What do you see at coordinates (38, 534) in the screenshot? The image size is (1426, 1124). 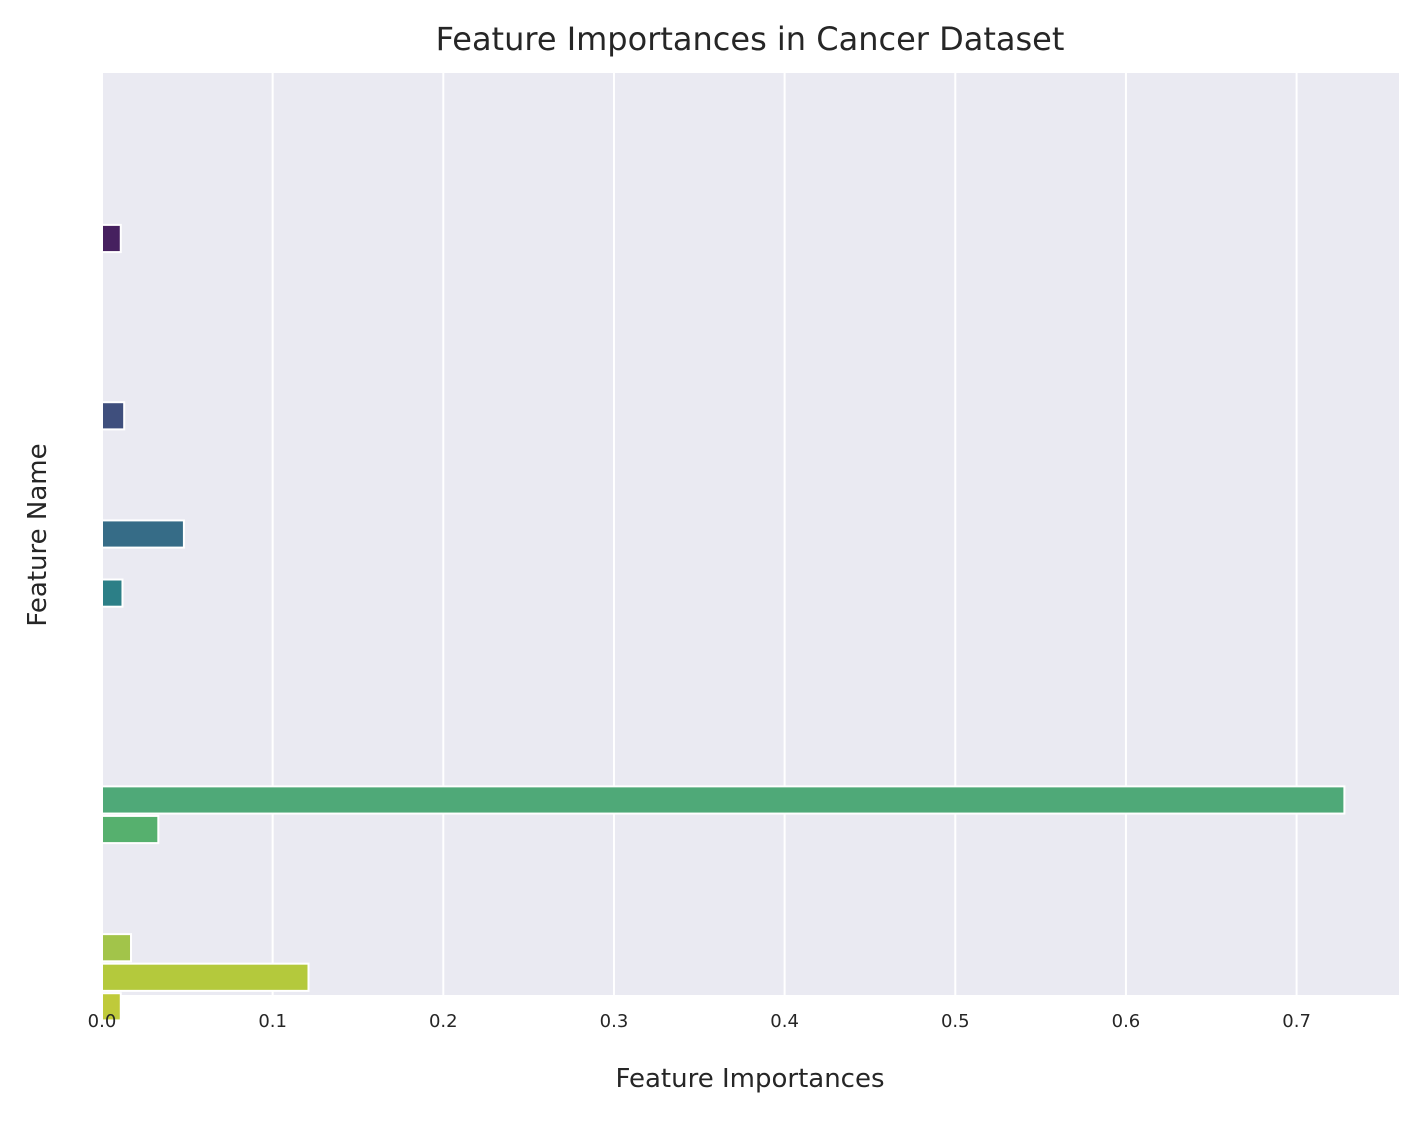 I see `y-axis-title: Feature Name` at bounding box center [38, 534].